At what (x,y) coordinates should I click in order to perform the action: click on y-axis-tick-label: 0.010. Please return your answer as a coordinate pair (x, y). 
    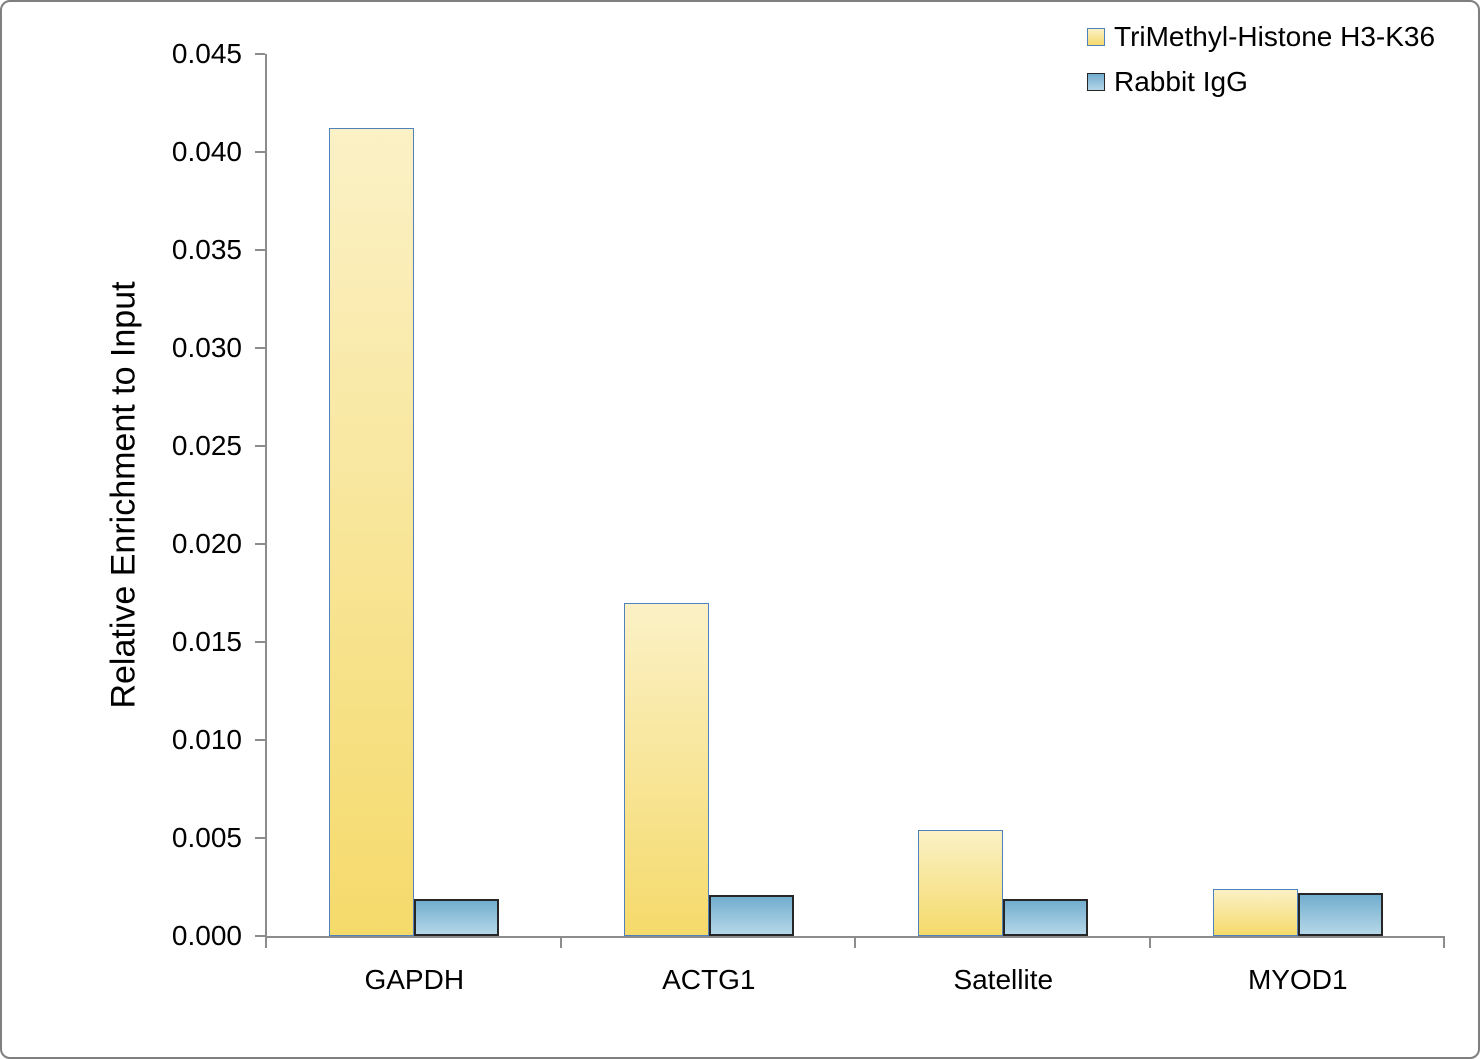
    Looking at the image, I should click on (206, 739).